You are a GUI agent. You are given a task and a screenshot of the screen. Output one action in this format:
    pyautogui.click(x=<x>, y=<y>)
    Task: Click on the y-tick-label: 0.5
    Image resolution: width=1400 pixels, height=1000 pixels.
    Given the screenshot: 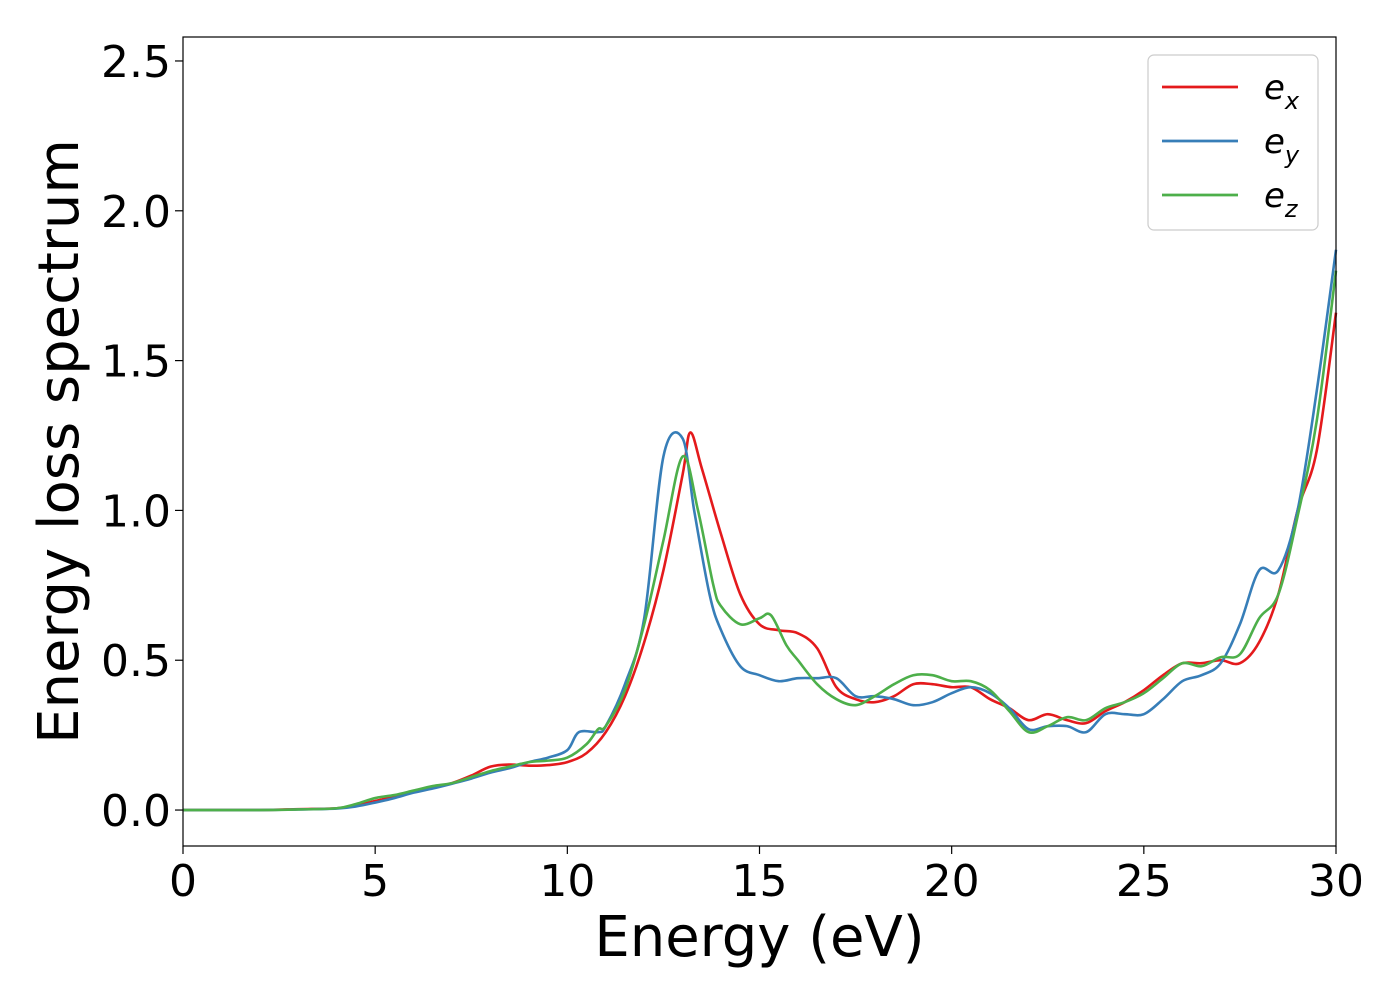 What is the action you would take?
    pyautogui.click(x=136, y=661)
    